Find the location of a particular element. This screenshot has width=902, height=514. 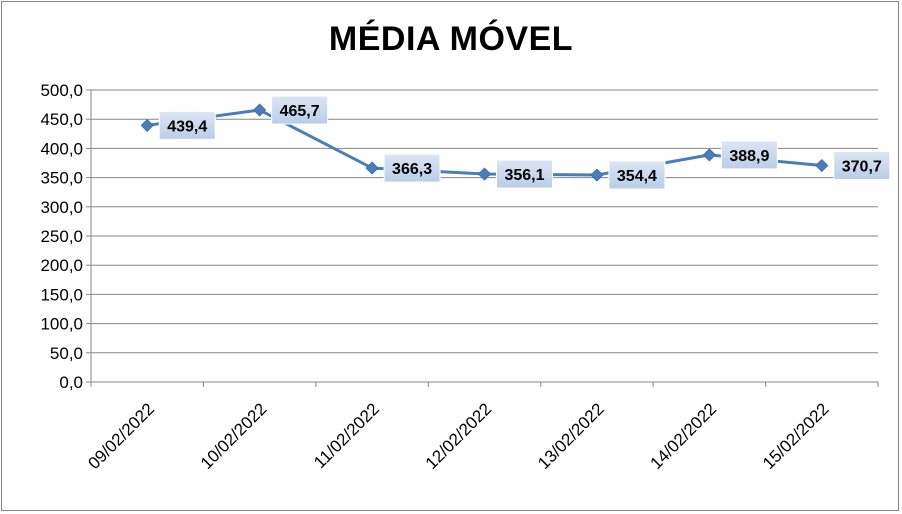

series-line is located at coordinates (484, 142).